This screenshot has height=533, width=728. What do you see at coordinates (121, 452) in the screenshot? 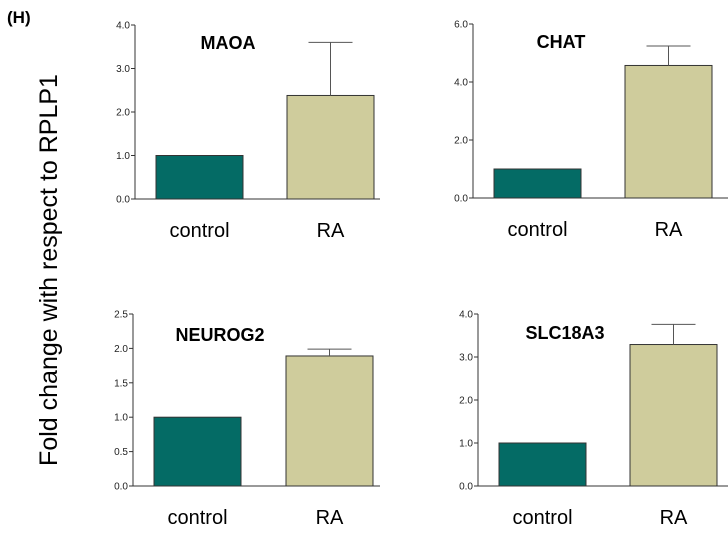
I see `y-tick-label: 0.5` at bounding box center [121, 452].